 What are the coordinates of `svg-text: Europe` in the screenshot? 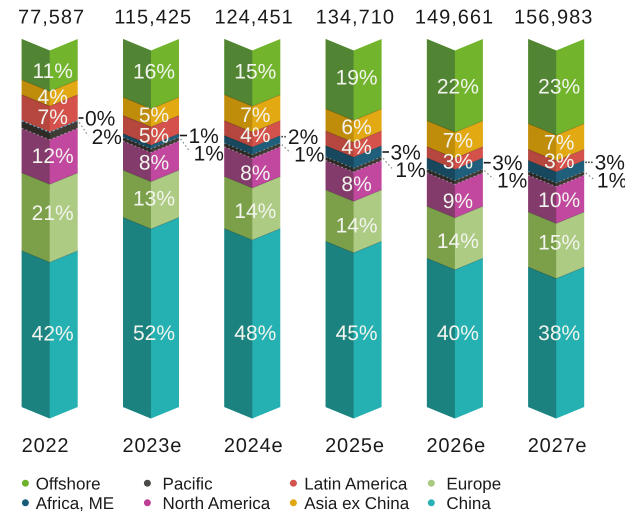 It's located at (473, 483).